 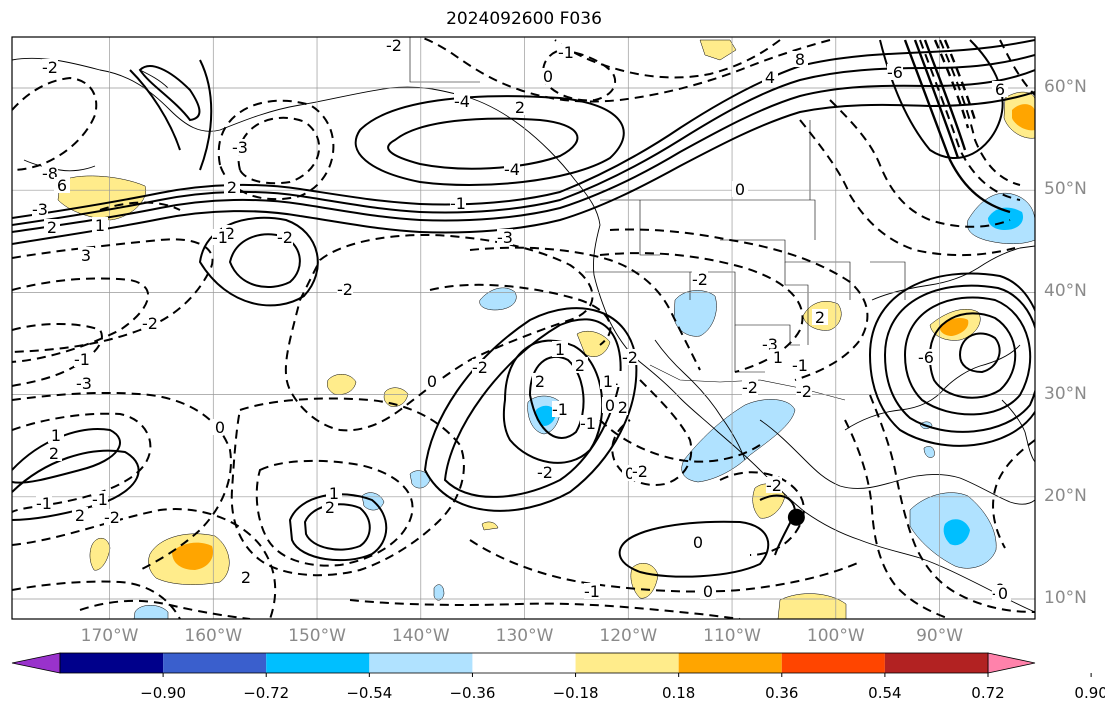 I want to click on colorbar-tick-label: −0.72, so click(x=266, y=693).